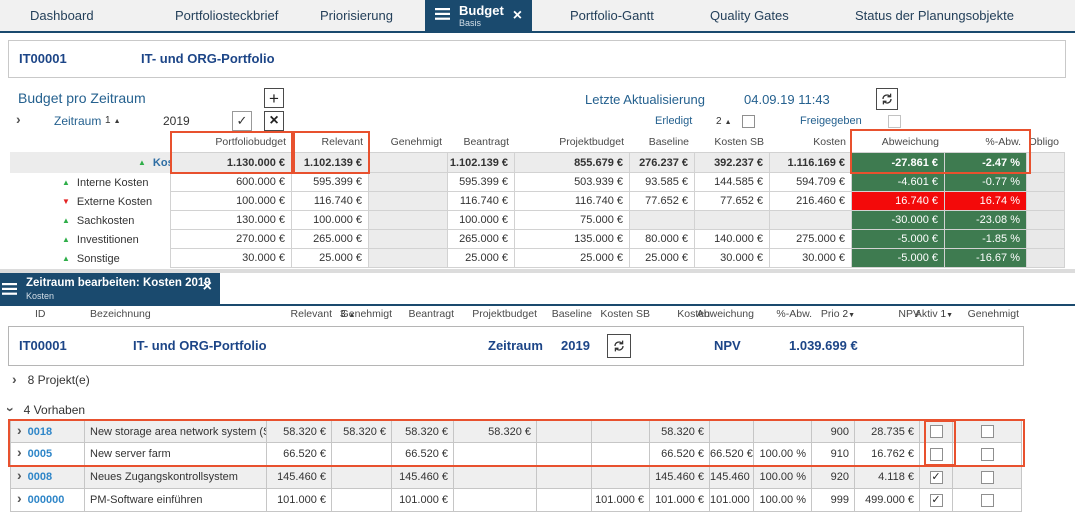 This screenshot has height=514, width=1075. I want to click on project-id-link: 0005, so click(40, 454).